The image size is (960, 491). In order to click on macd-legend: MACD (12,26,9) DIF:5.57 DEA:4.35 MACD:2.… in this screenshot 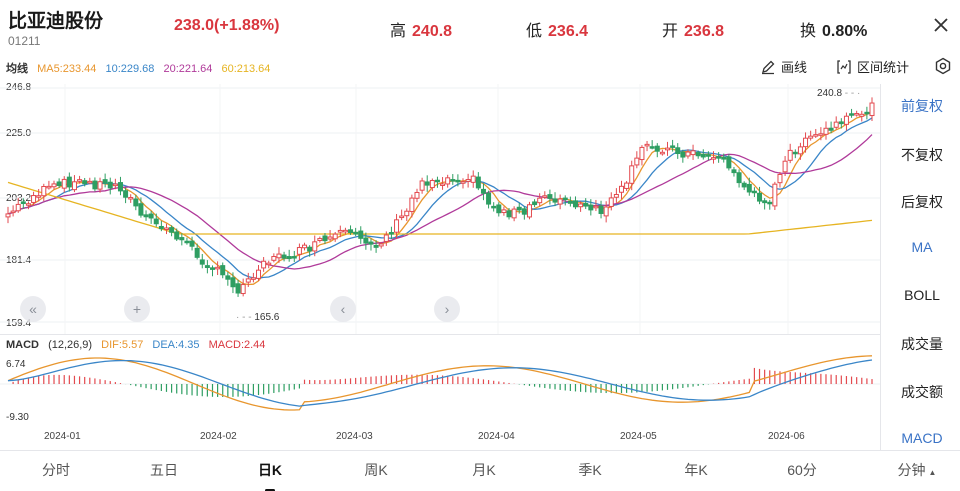, I will do `click(138, 345)`.